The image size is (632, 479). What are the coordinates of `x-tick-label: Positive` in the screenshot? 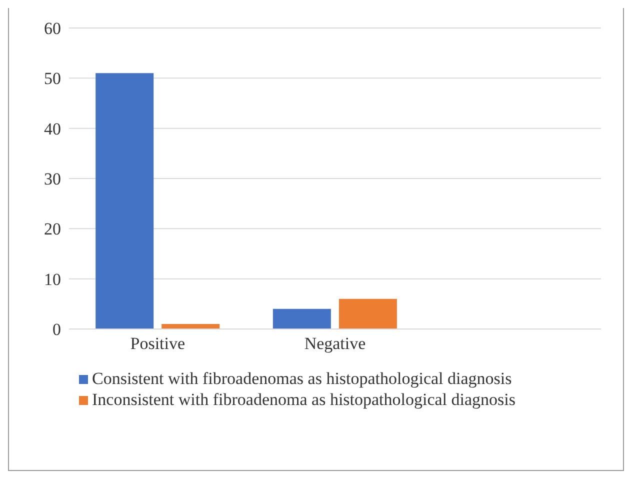 It's located at (158, 344).